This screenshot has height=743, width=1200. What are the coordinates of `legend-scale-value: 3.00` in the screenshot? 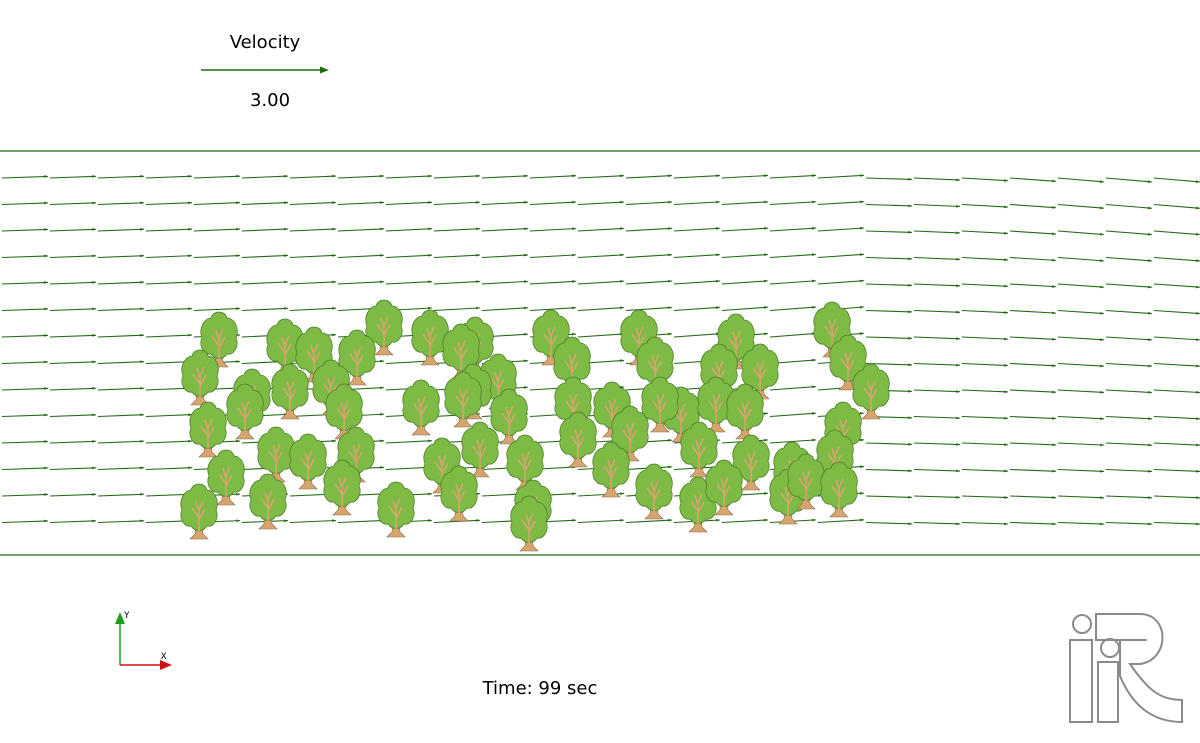 It's located at (270, 100).